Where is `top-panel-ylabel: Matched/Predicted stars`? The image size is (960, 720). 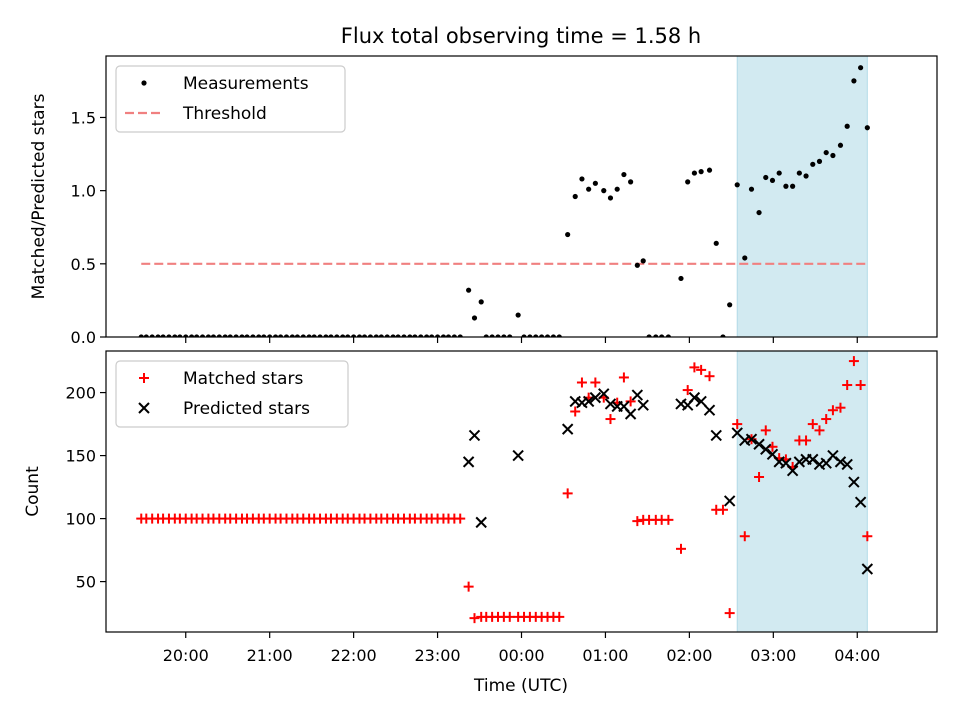
top-panel-ylabel: Matched/Predicted stars is located at coordinates (39, 196).